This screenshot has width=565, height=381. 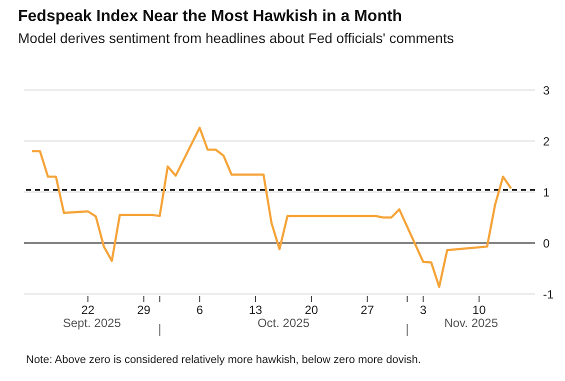 I want to click on x-tick-label: 27, so click(x=367, y=310).